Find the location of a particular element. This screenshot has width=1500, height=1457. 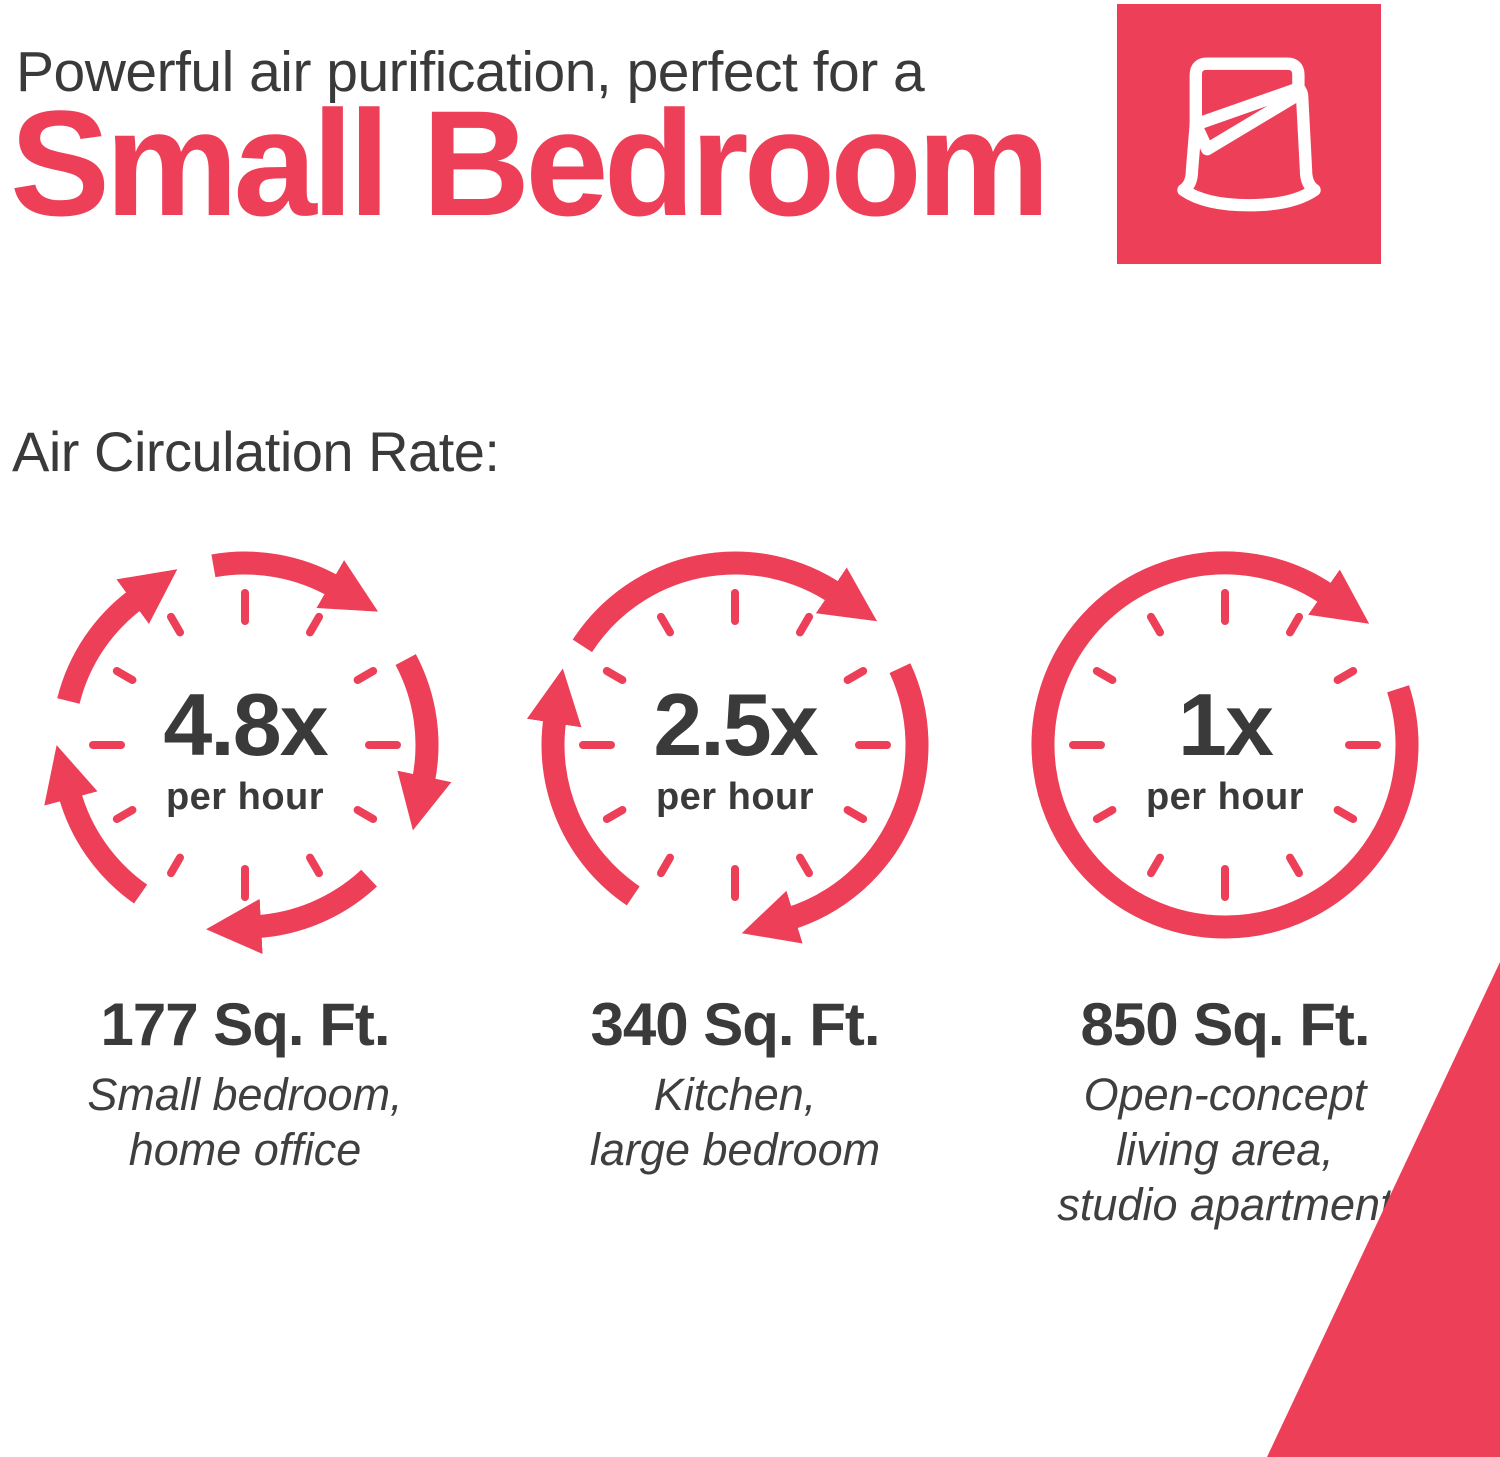

room-types: Small bedroom, home office is located at coordinates (245, 1123).